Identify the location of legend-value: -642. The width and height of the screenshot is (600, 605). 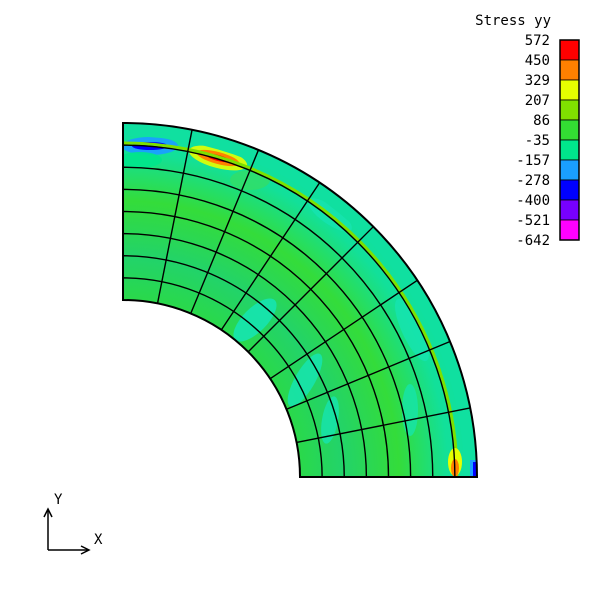
(533, 241).